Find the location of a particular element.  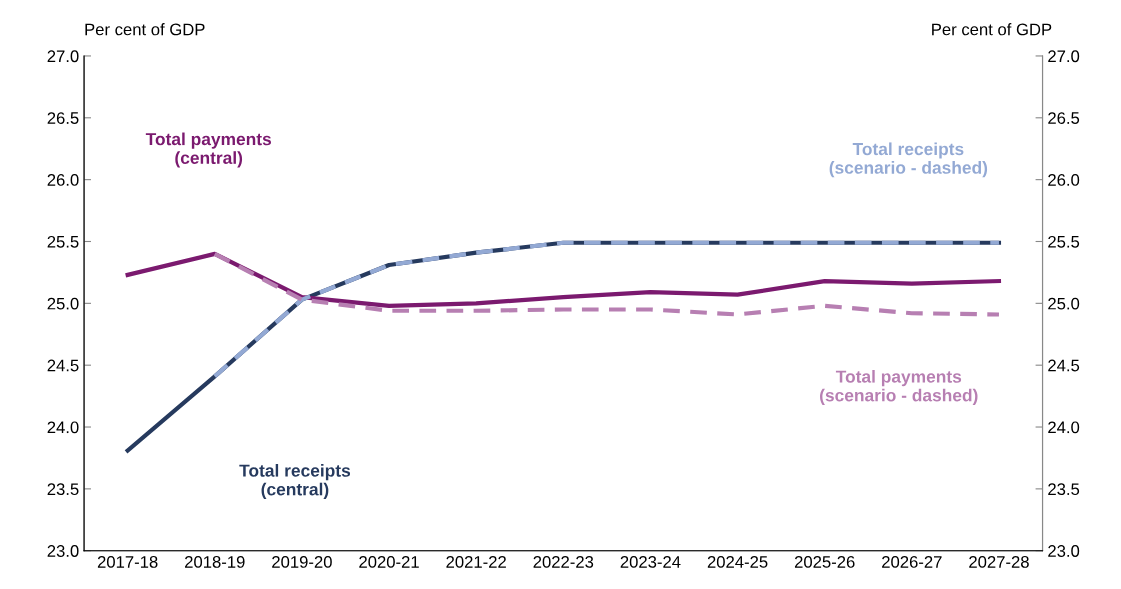

y2-tick-label: 25.0 is located at coordinates (1064, 303).